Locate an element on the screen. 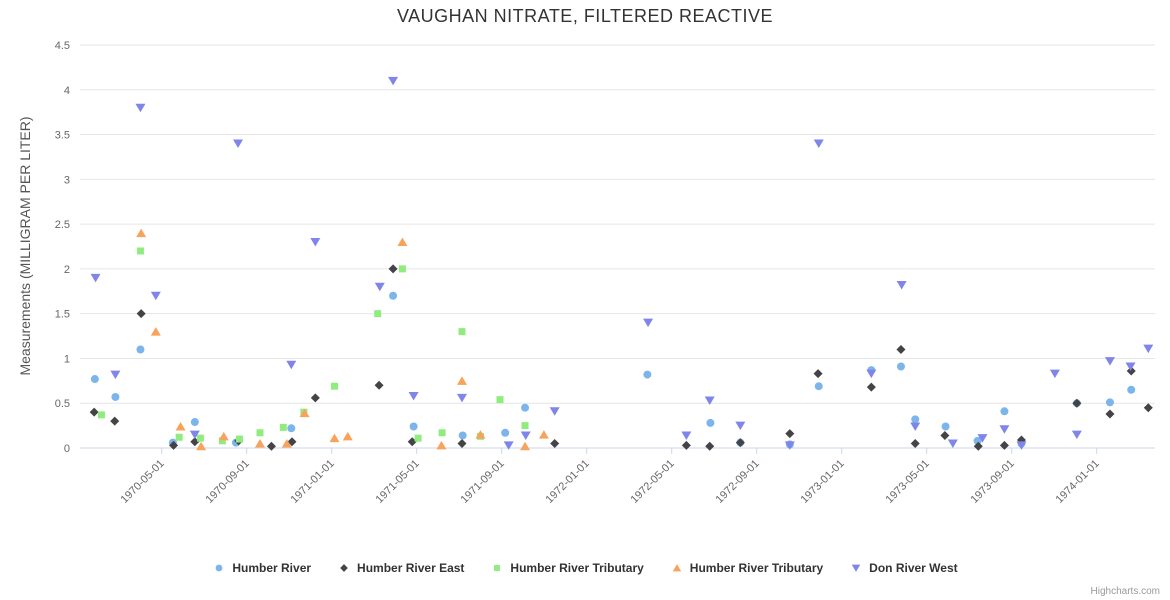 This screenshot has width=1170, height=600. legend-item-0: Humber River is located at coordinates (261, 568).